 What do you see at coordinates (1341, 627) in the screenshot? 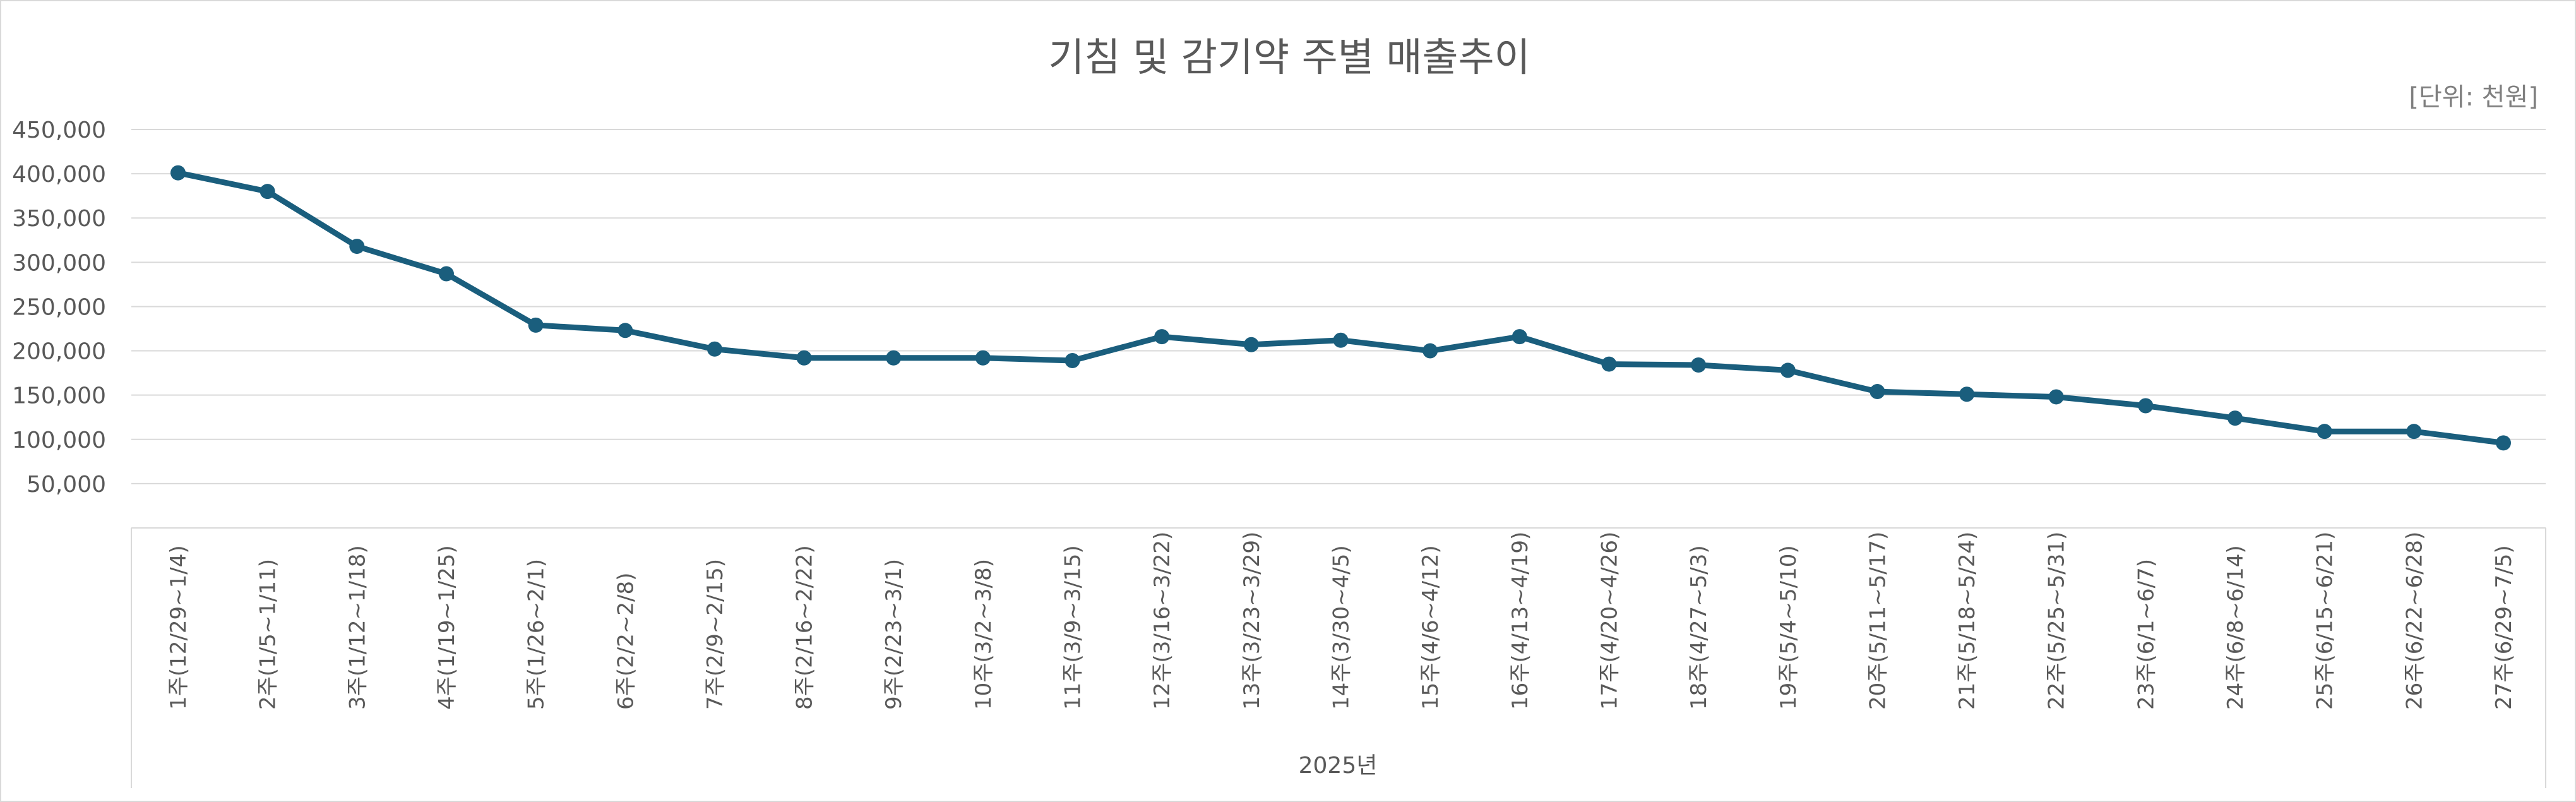
I see `x-tick-label: 14주(3/30~4/5)` at bounding box center [1341, 627].